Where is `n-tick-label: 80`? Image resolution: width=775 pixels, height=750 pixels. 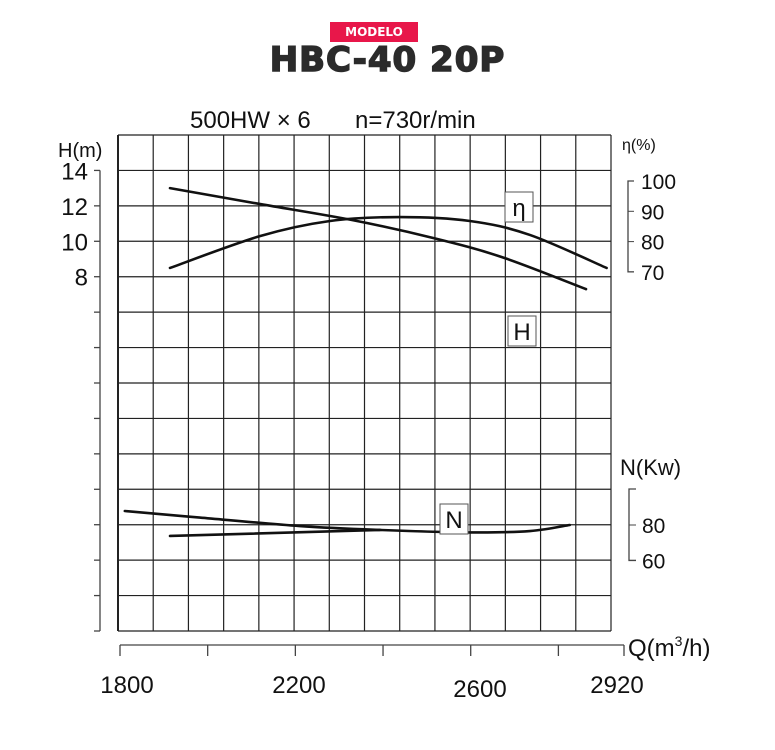 n-tick-label: 80 is located at coordinates (653, 526).